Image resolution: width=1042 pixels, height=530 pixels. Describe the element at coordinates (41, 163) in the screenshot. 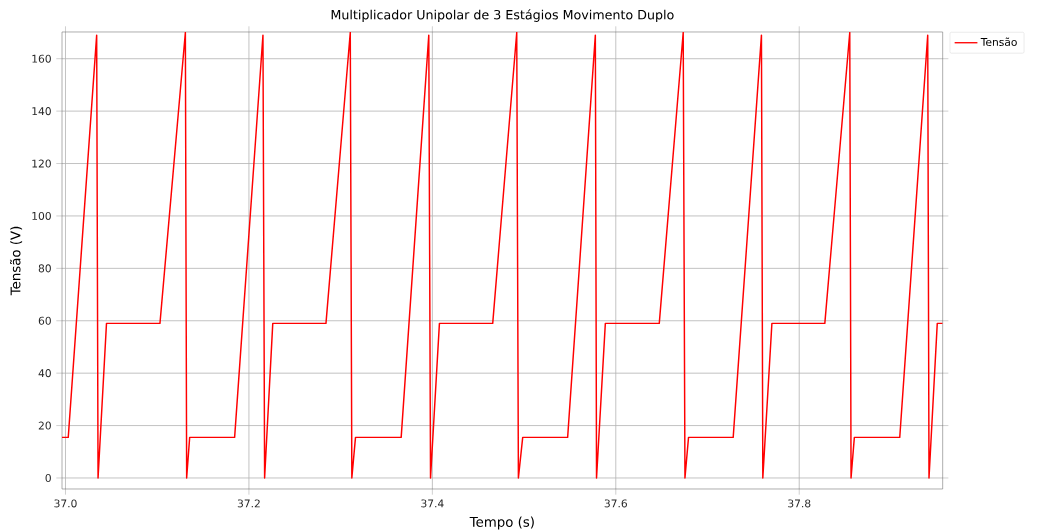

I see `y-tick-label: 120` at that location.